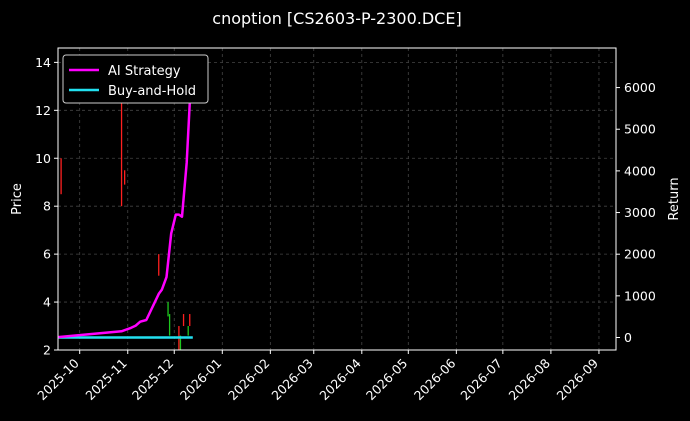 The image size is (690, 421). I want to click on x-tick-label: 2026-02, so click(249, 380).